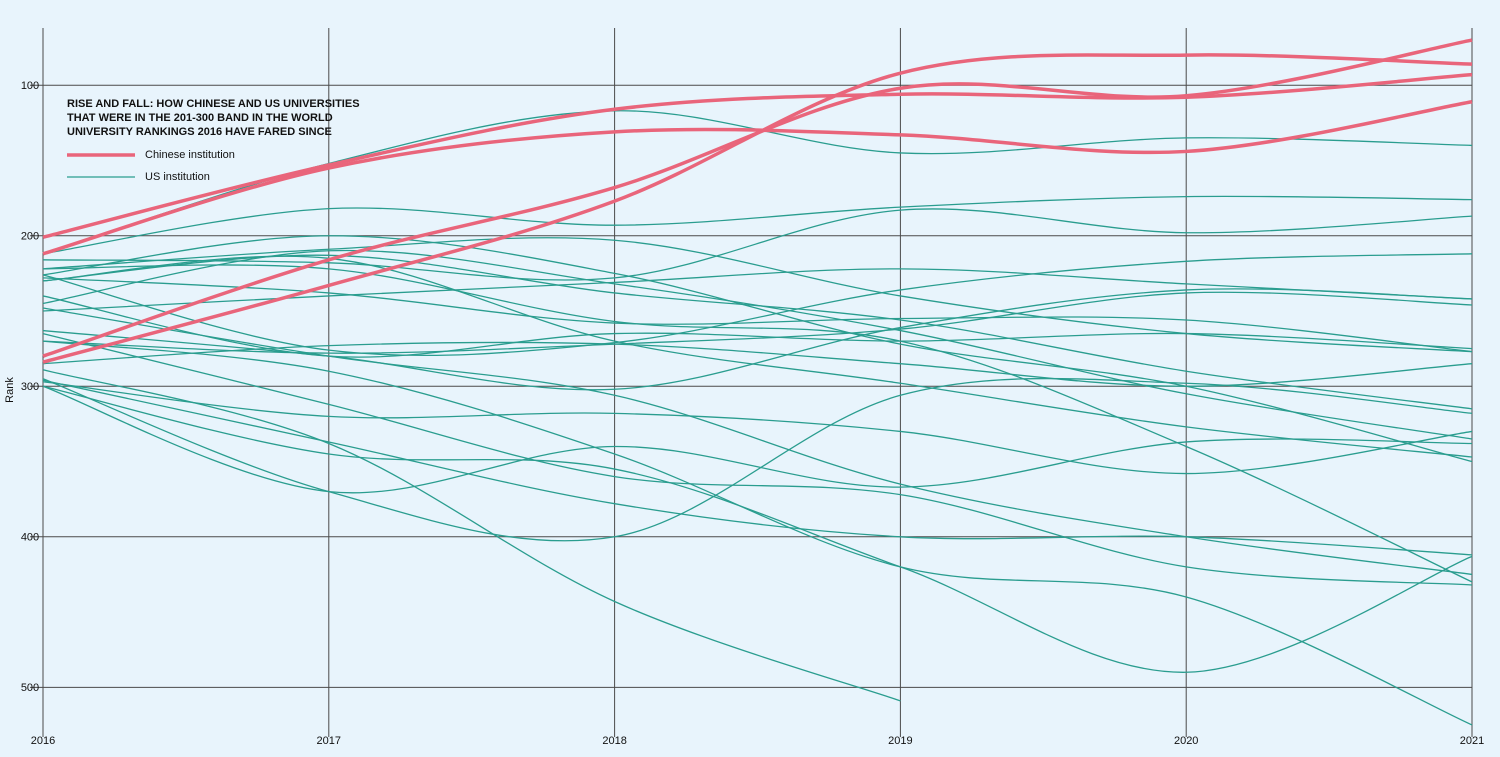 The width and height of the screenshot is (1500, 757). I want to click on y-tick-label: 100, so click(30, 86).